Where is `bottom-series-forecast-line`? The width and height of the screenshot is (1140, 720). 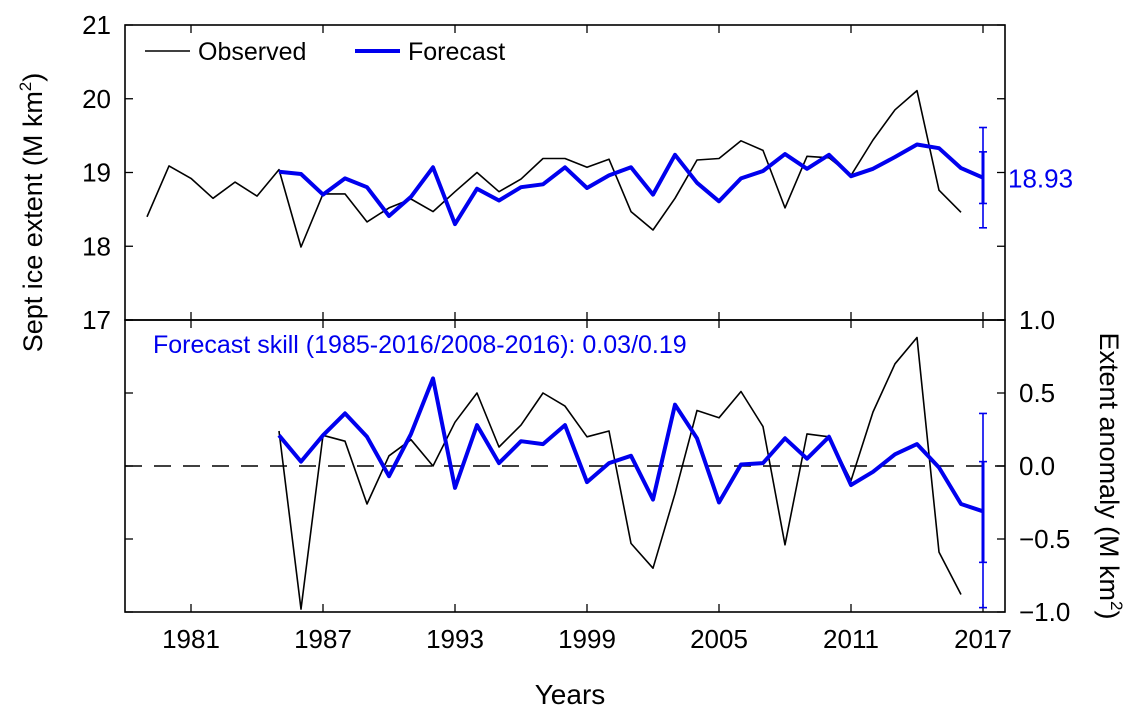 bottom-series-forecast-line is located at coordinates (630, 445).